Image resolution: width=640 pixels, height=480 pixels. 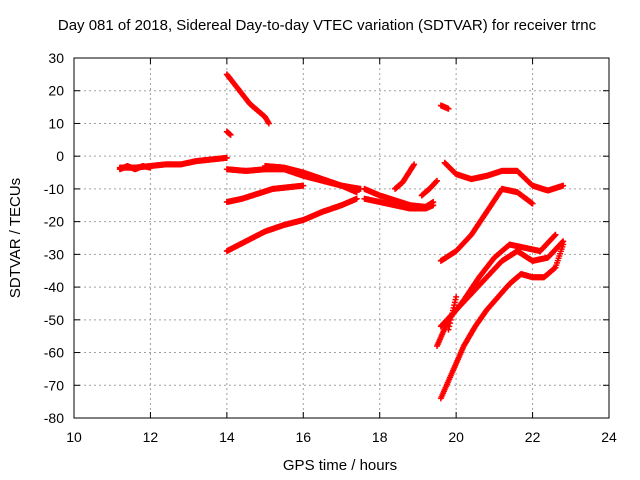 I want to click on y-tick-label: -10, so click(x=54, y=189).